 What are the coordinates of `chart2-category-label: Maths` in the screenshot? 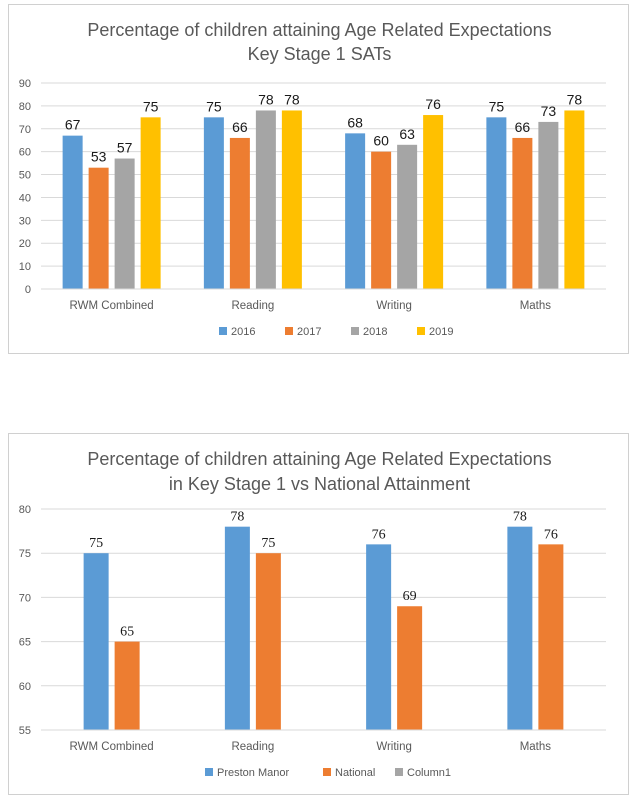 It's located at (536, 747).